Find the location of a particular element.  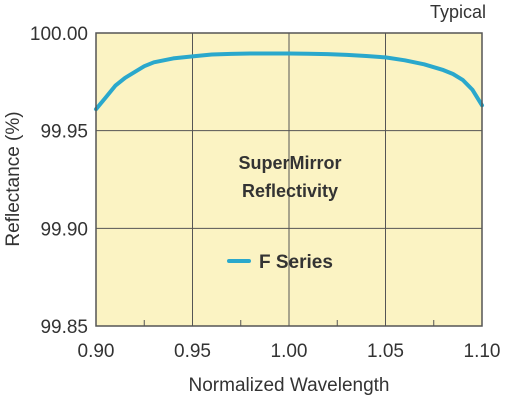

legend: F Series is located at coordinates (280, 262).